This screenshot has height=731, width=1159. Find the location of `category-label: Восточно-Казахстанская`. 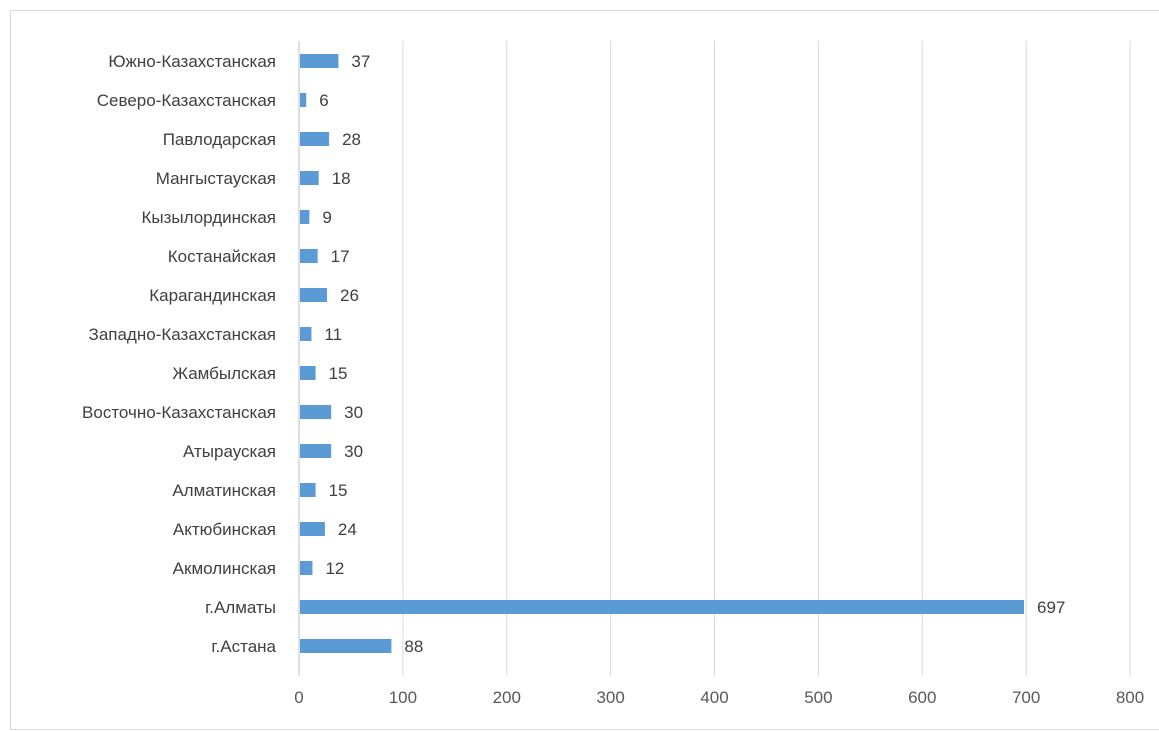

category-label: Восточно-Казахстанская is located at coordinates (179, 412).